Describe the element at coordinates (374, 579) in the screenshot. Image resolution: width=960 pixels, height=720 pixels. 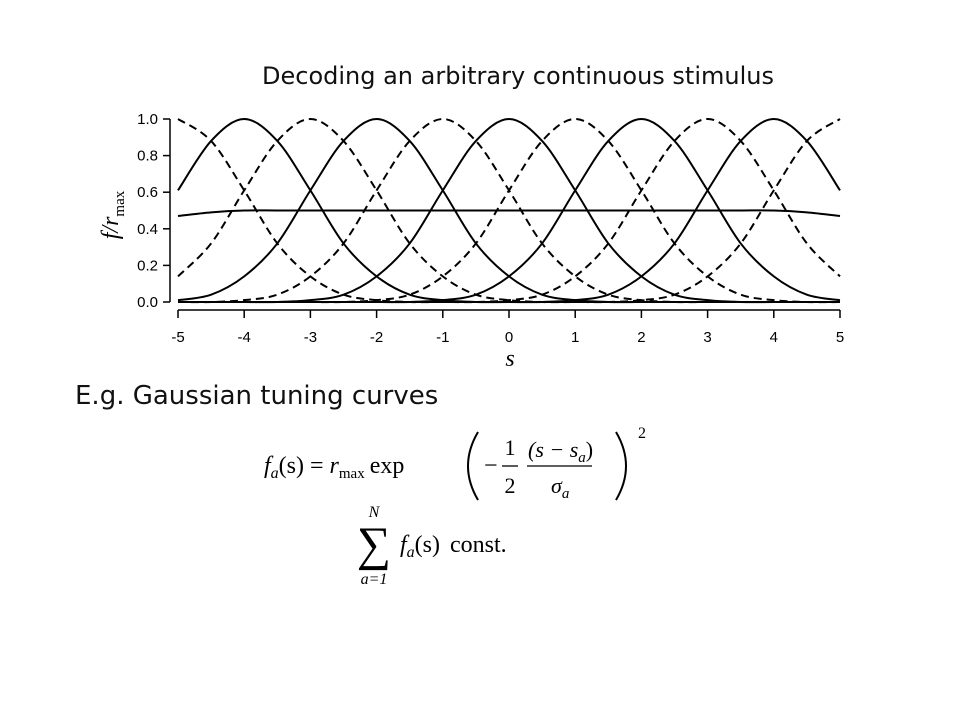
I see `sum-bottom: a=1` at that location.